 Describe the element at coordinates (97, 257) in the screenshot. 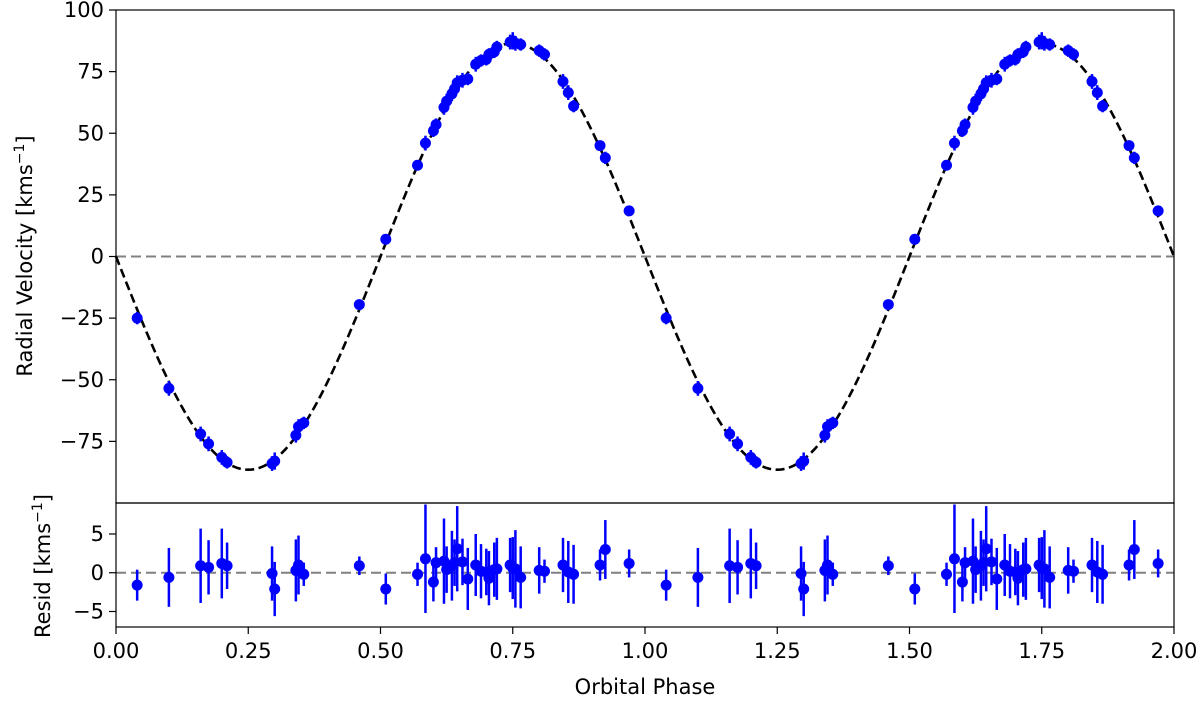

I see `y-tick-label: 0` at that location.